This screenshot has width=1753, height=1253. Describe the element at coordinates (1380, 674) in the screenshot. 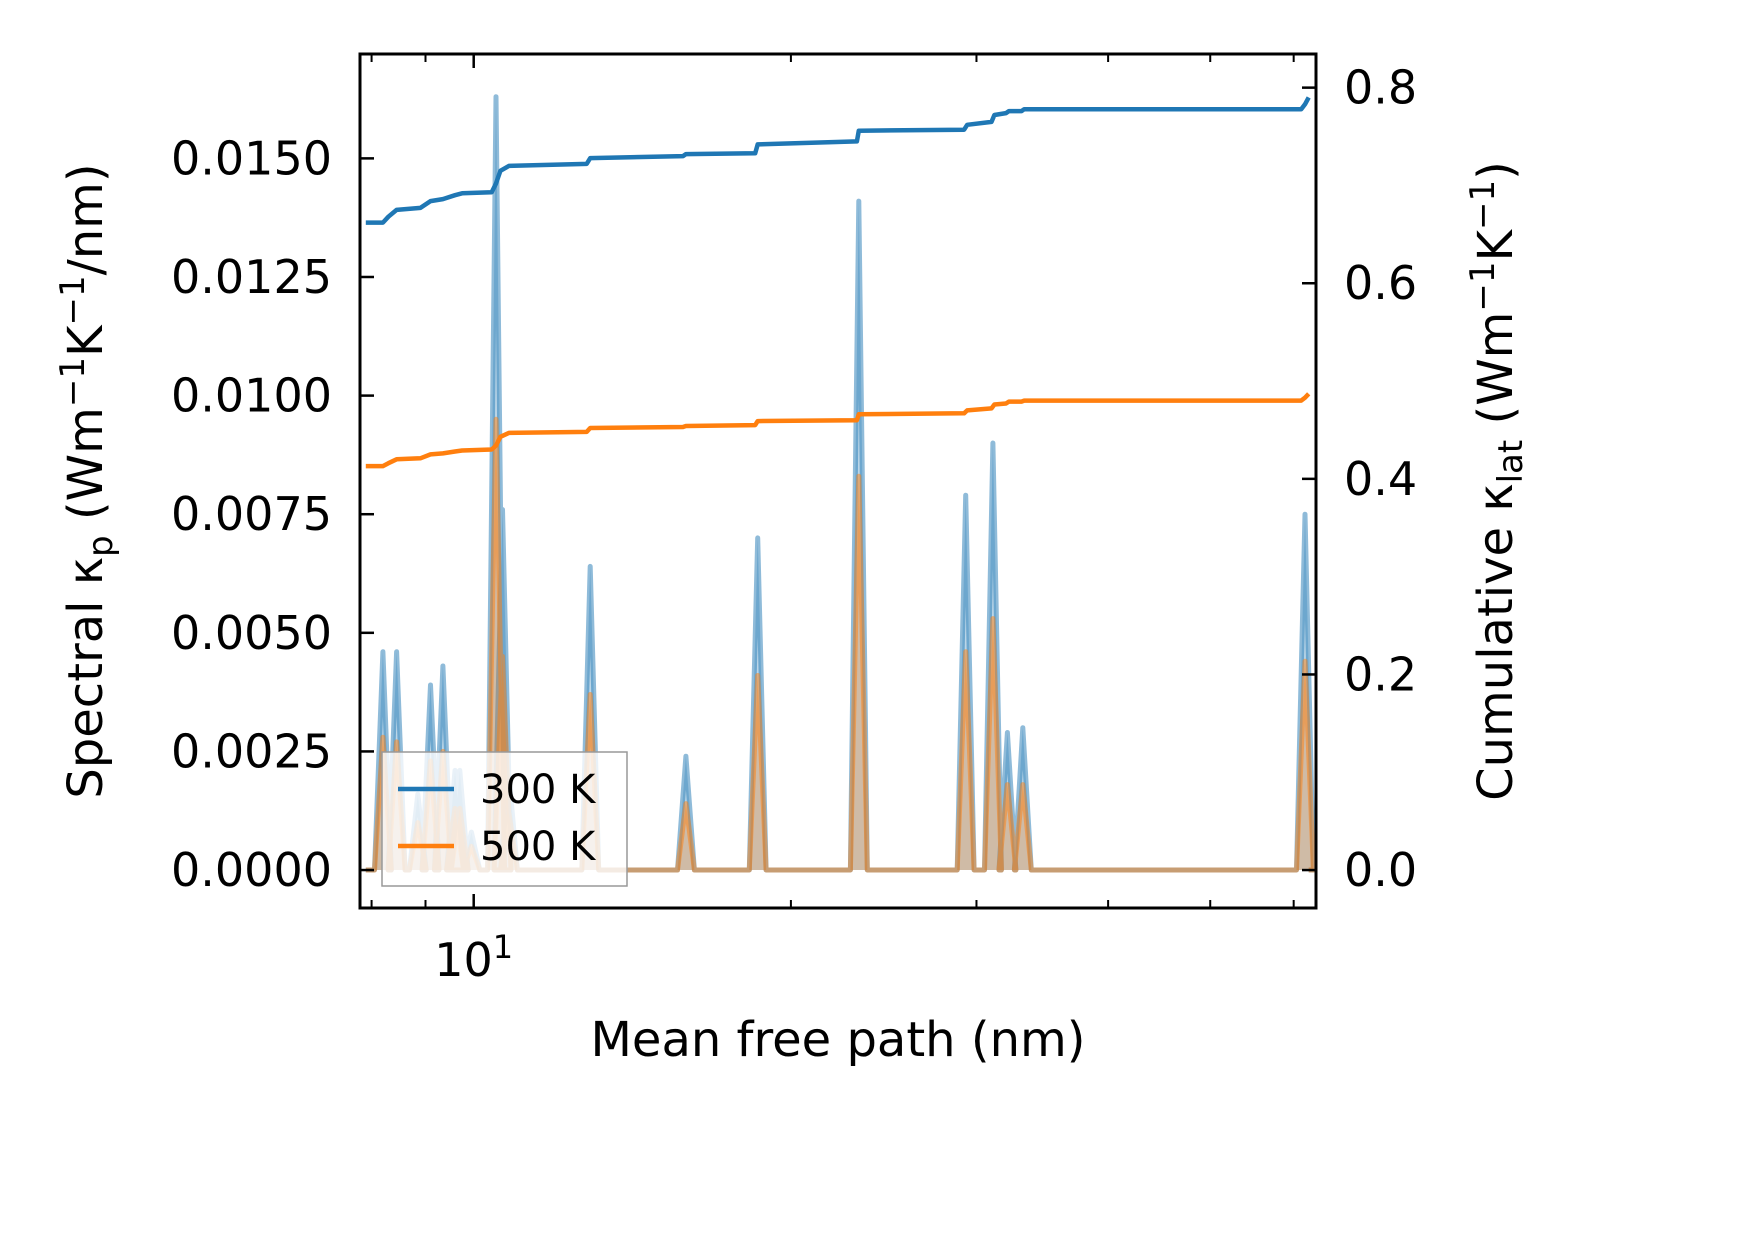

I see `y-right-tick-label-1: 0.2` at that location.